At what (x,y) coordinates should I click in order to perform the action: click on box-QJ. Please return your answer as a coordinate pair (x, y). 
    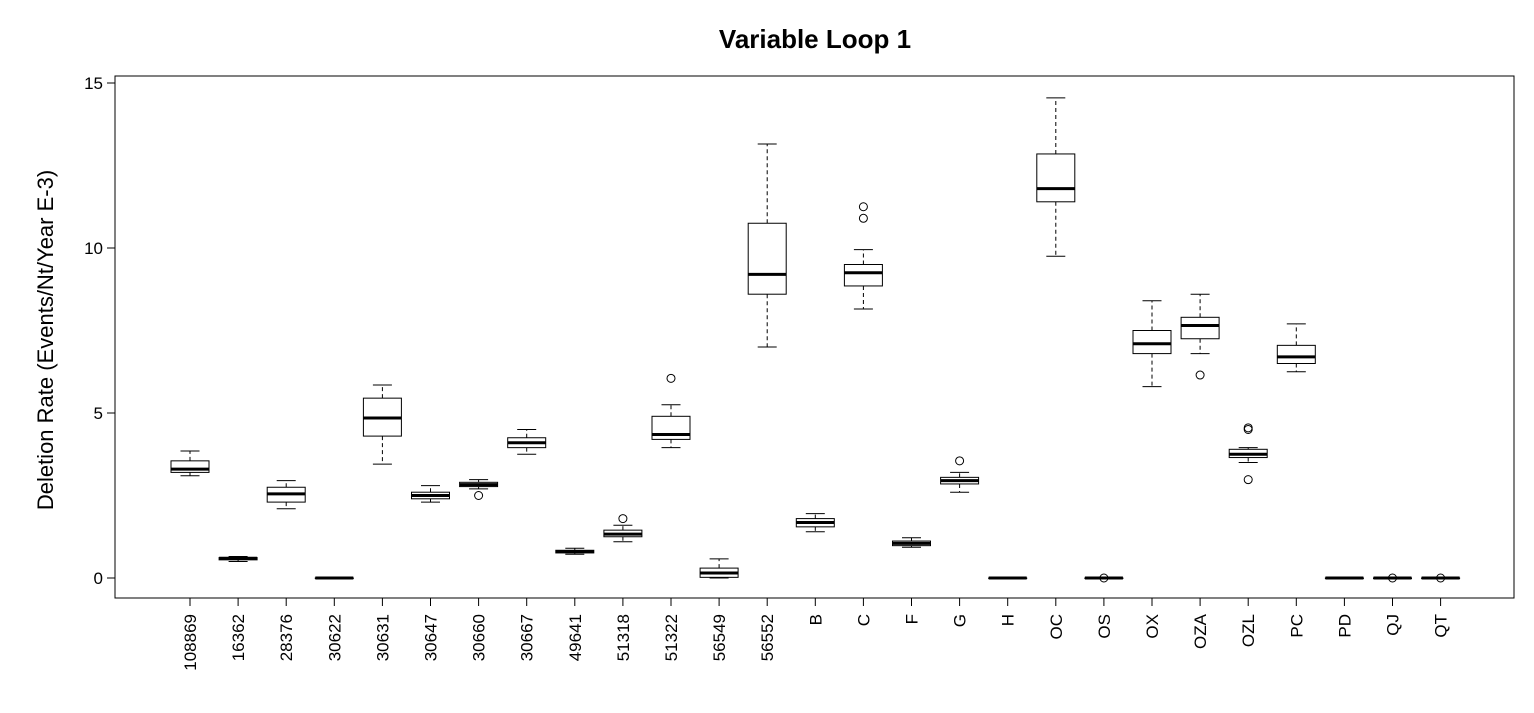
    Looking at the image, I should click on (1392, 578).